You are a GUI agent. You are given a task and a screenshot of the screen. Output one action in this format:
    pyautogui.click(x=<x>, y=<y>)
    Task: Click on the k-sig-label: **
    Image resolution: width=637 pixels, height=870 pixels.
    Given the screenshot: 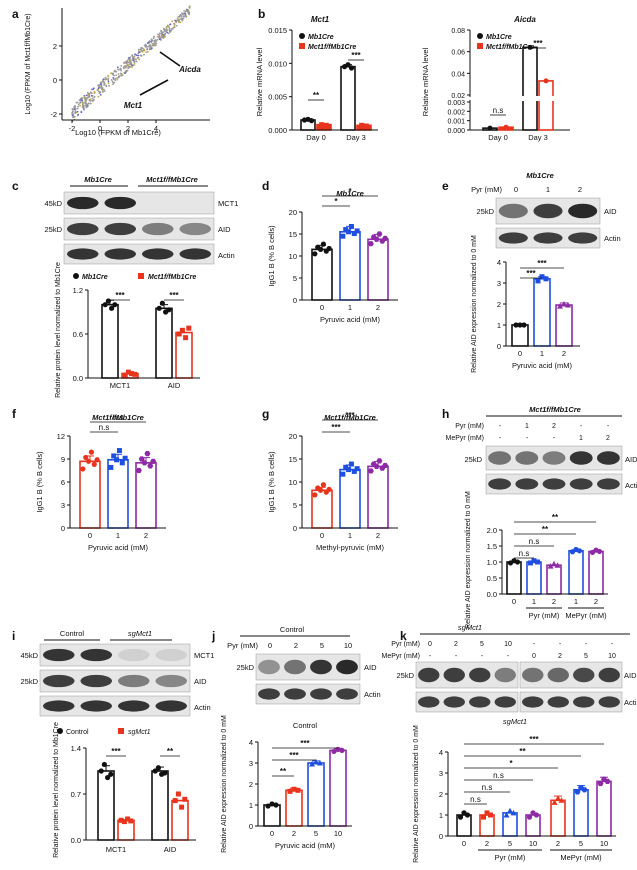 What is the action you would take?
    pyautogui.click(x=522, y=751)
    